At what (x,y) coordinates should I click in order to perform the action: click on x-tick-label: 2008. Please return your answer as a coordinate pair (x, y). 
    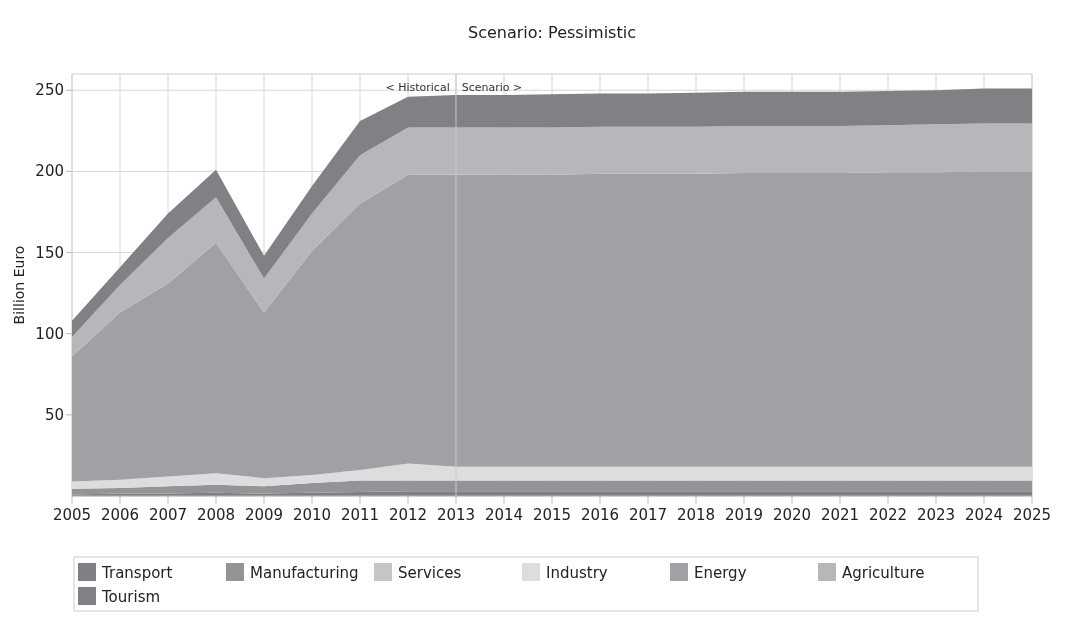
    Looking at the image, I should click on (216, 515).